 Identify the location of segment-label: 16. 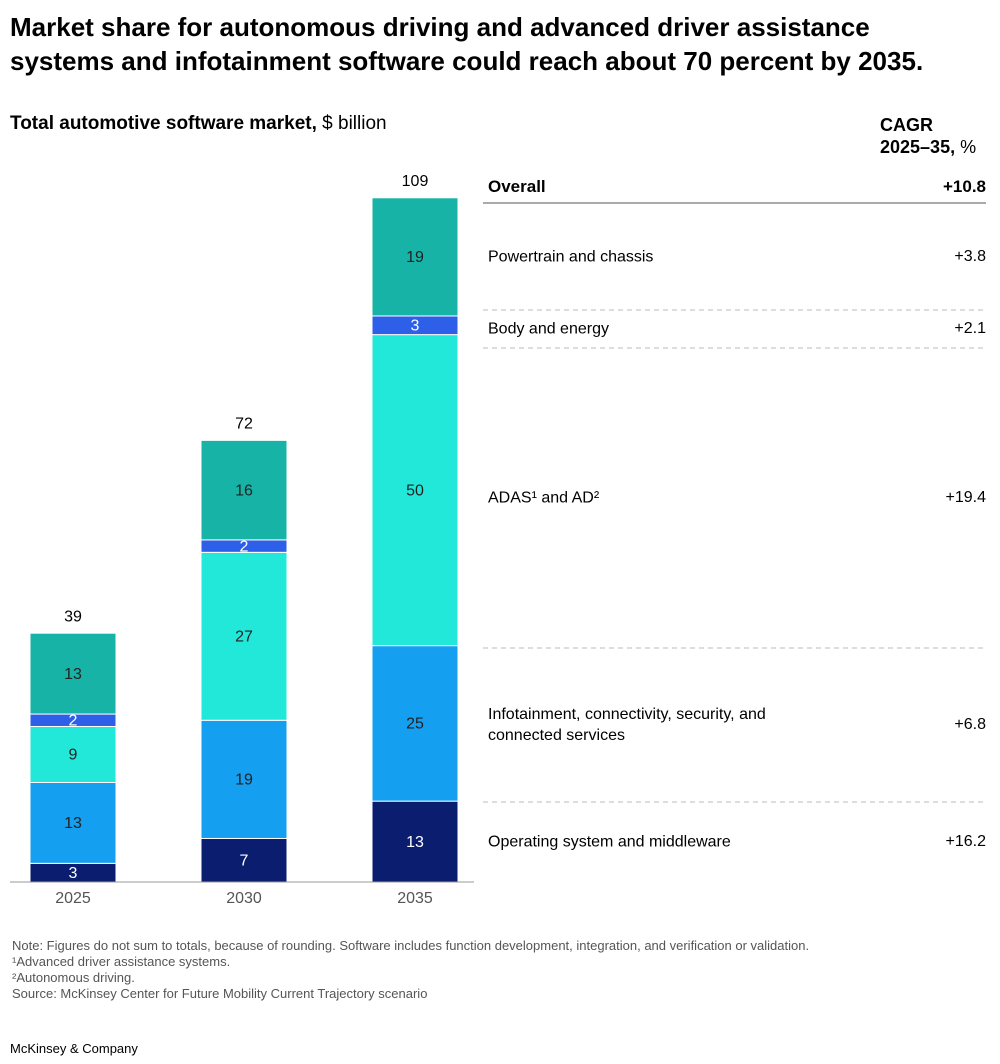
(244, 490).